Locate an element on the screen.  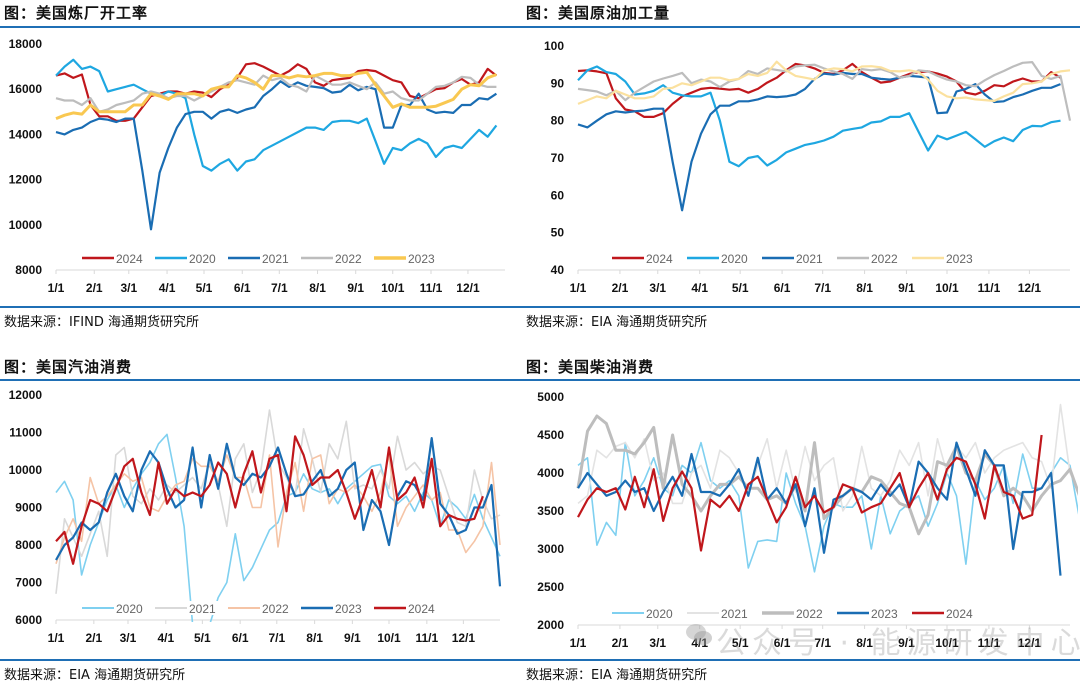
y-tick-label: 6000 is located at coordinates (28, 620).